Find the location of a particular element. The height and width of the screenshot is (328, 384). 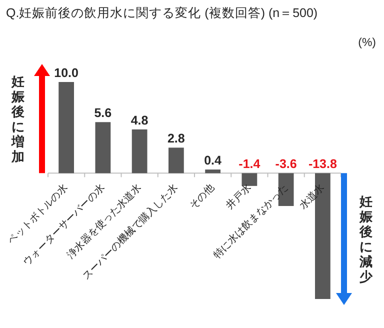

x-tick-label: 水道水 is located at coordinates (312, 197).